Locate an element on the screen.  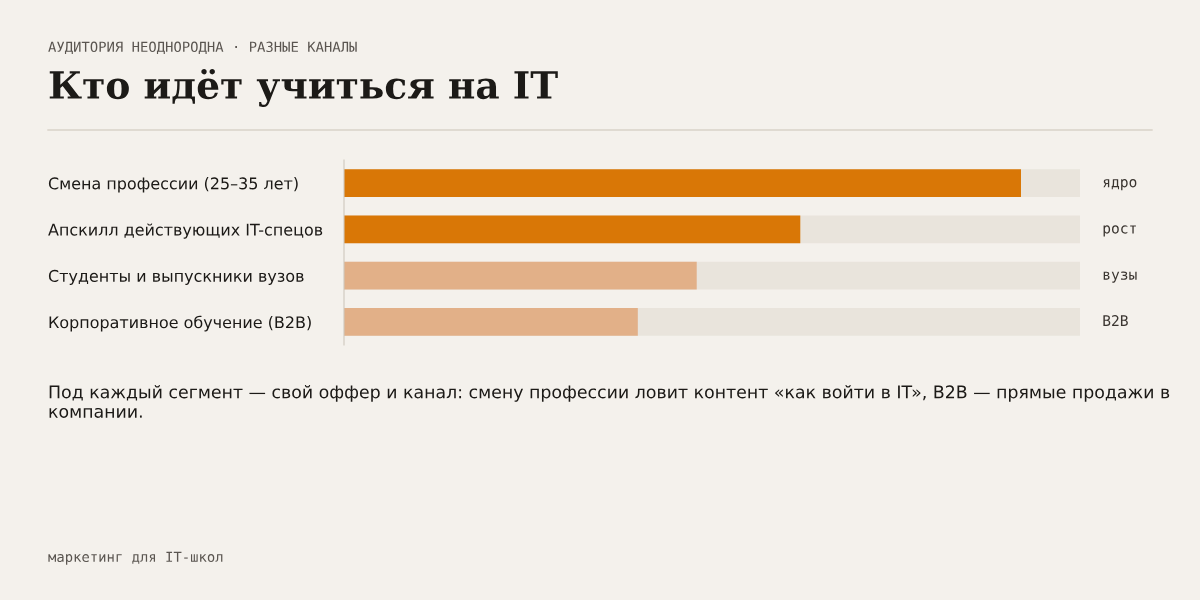
text: рост is located at coordinates (1119, 231).